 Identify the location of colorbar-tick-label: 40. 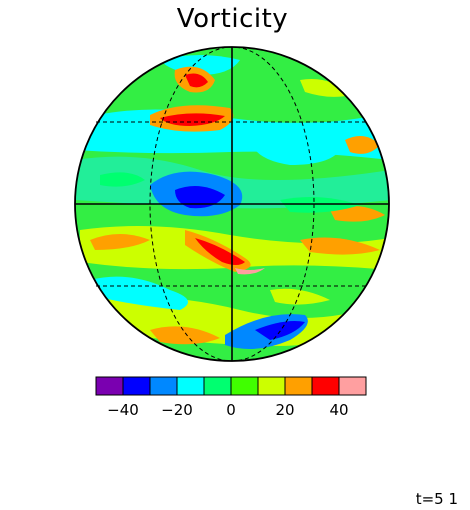
(338, 410).